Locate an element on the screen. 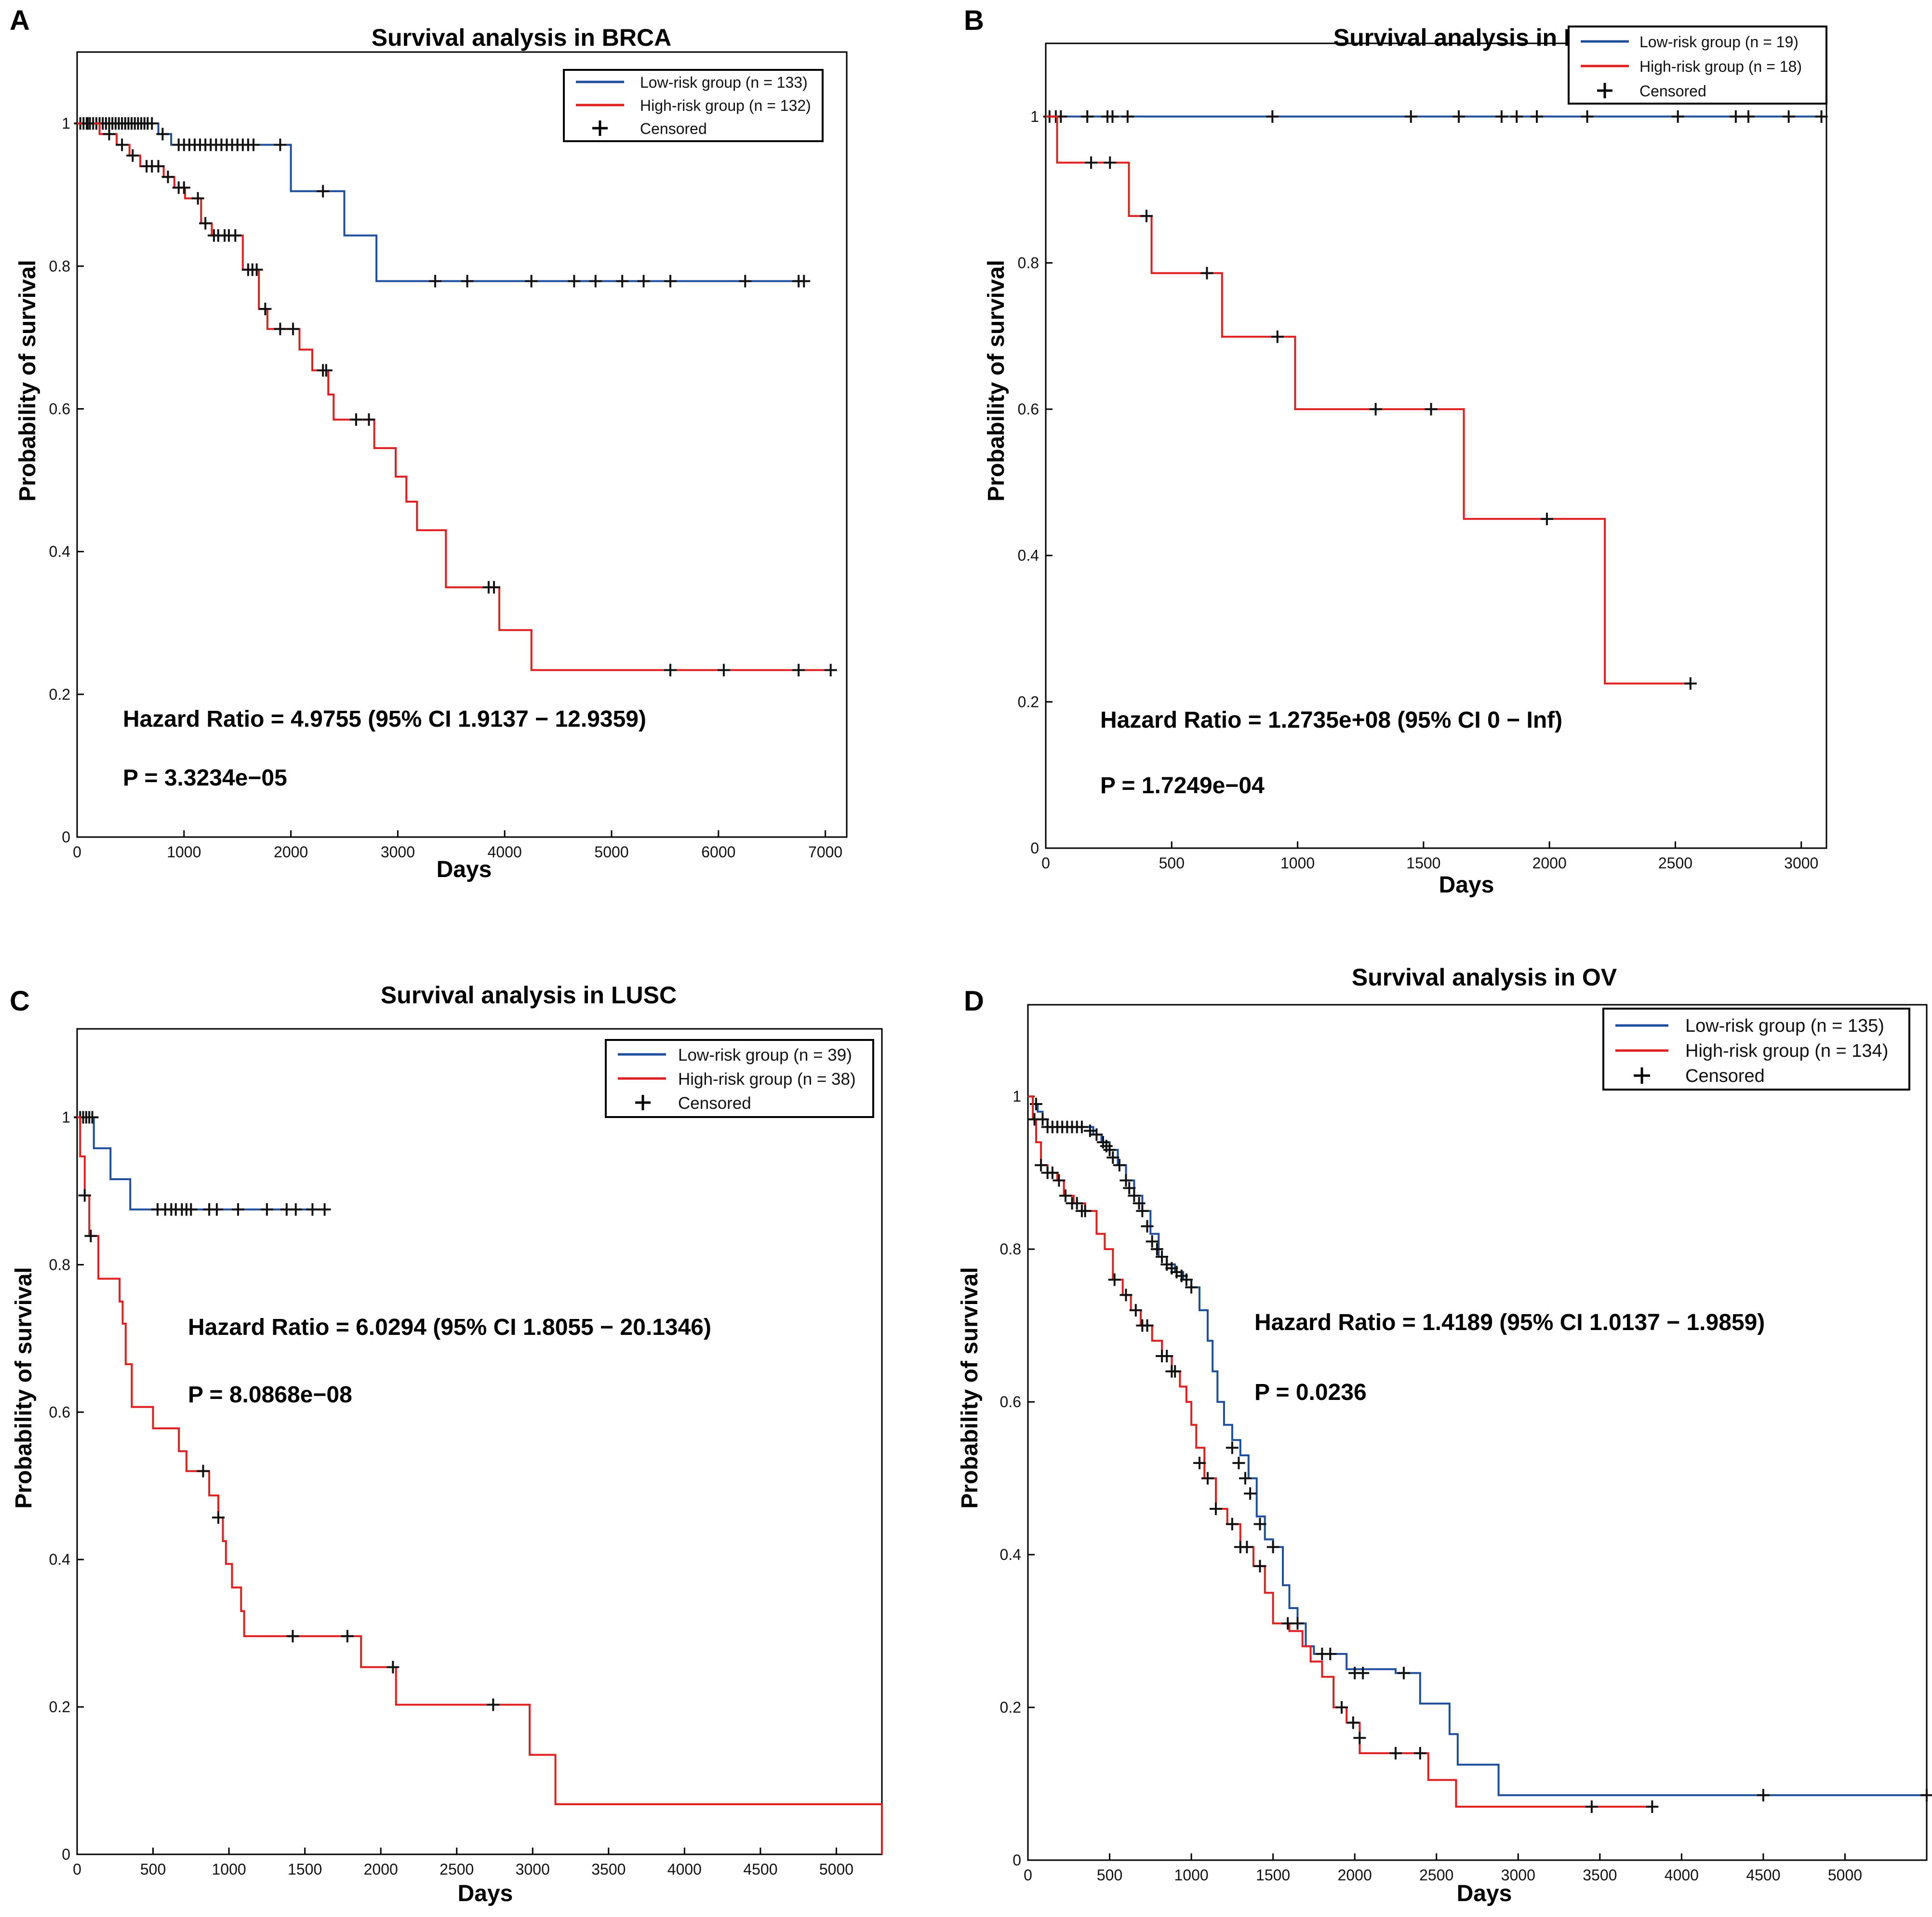 The width and height of the screenshot is (1932, 1917). x-tick-label-c: 1500 is located at coordinates (305, 1870).